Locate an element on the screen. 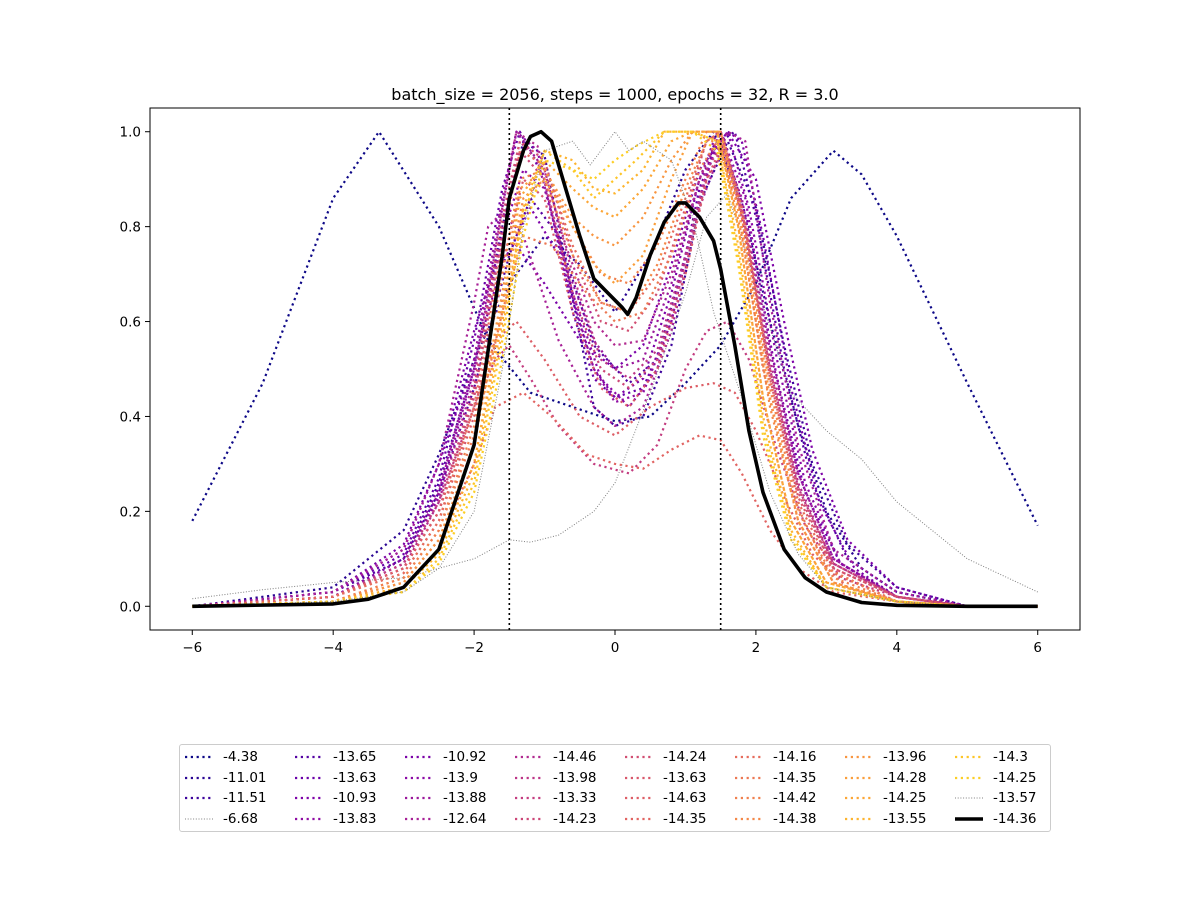 The height and width of the screenshot is (900, 1200). y-axis: 0.0 0.2 0.4 0.6 0.8 1.0 is located at coordinates (135, 370).